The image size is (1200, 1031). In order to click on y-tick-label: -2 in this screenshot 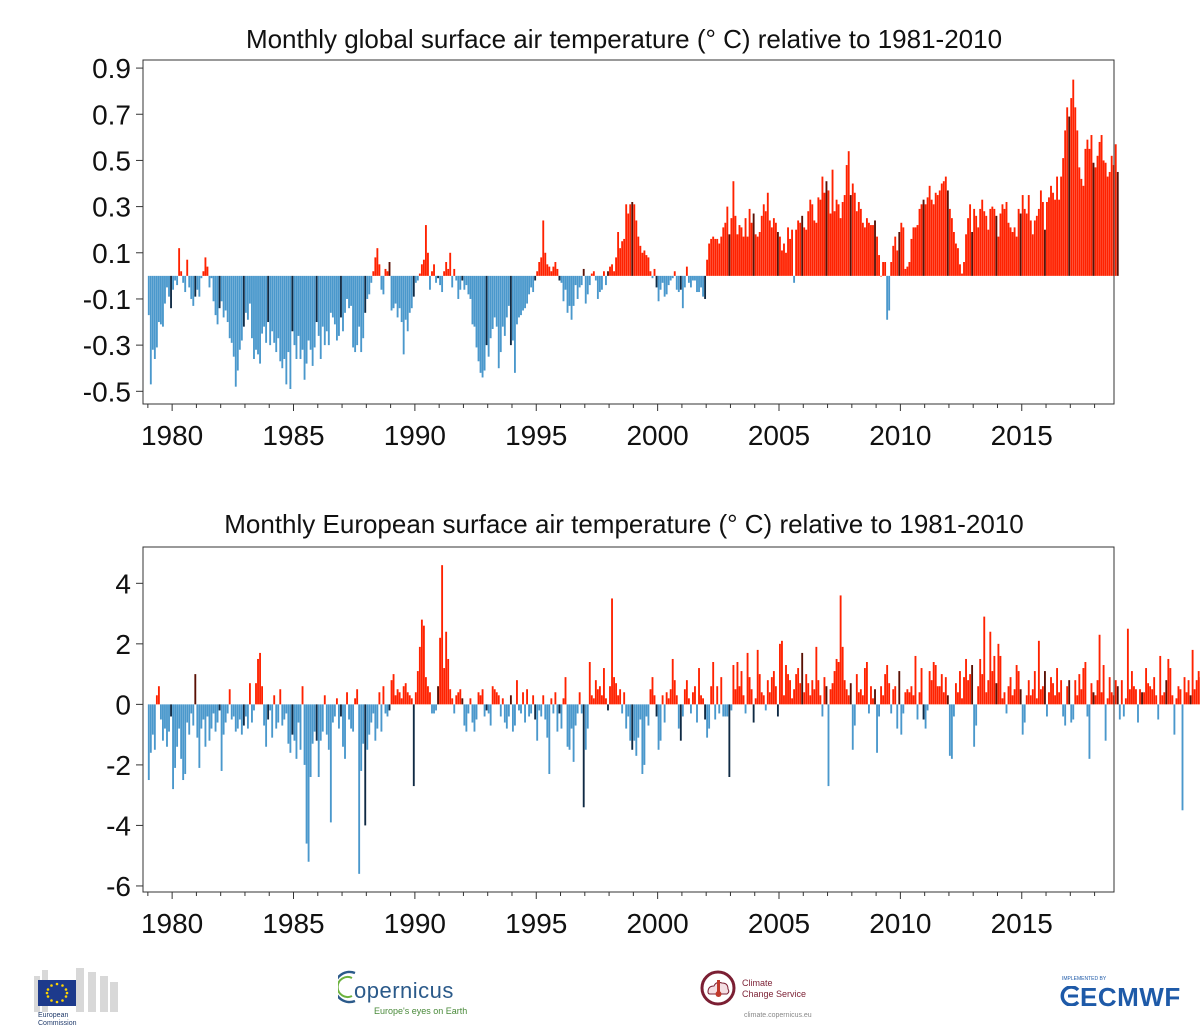, I will do `click(118, 765)`.